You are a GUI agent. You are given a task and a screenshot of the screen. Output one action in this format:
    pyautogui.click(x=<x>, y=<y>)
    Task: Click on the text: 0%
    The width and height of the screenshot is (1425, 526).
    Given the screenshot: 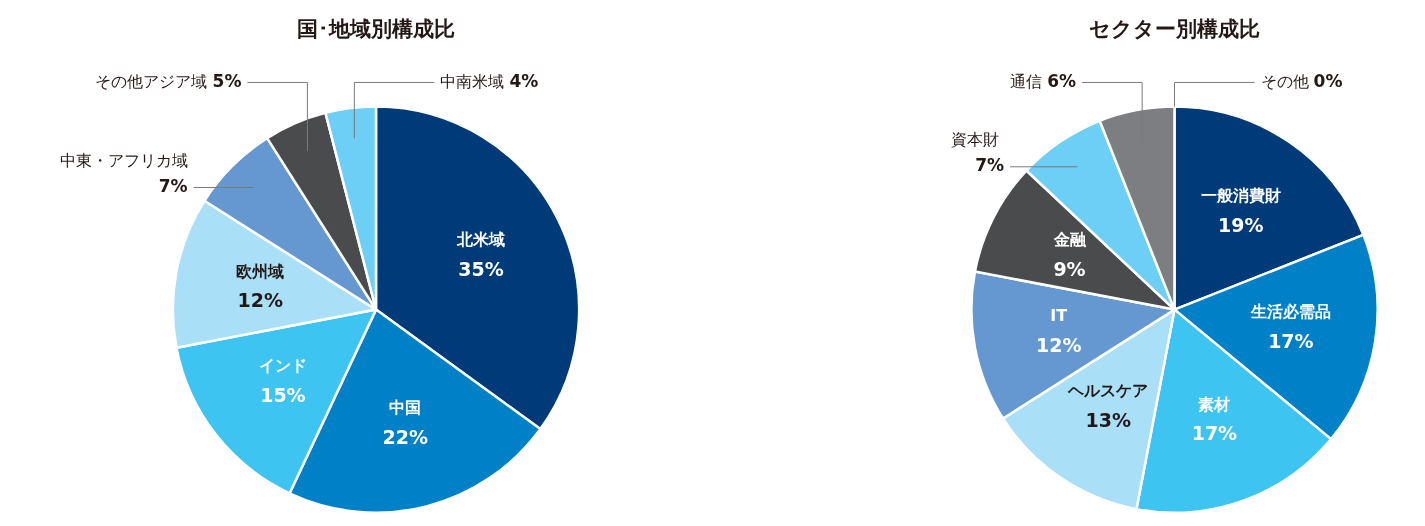 What is the action you would take?
    pyautogui.click(x=1328, y=80)
    